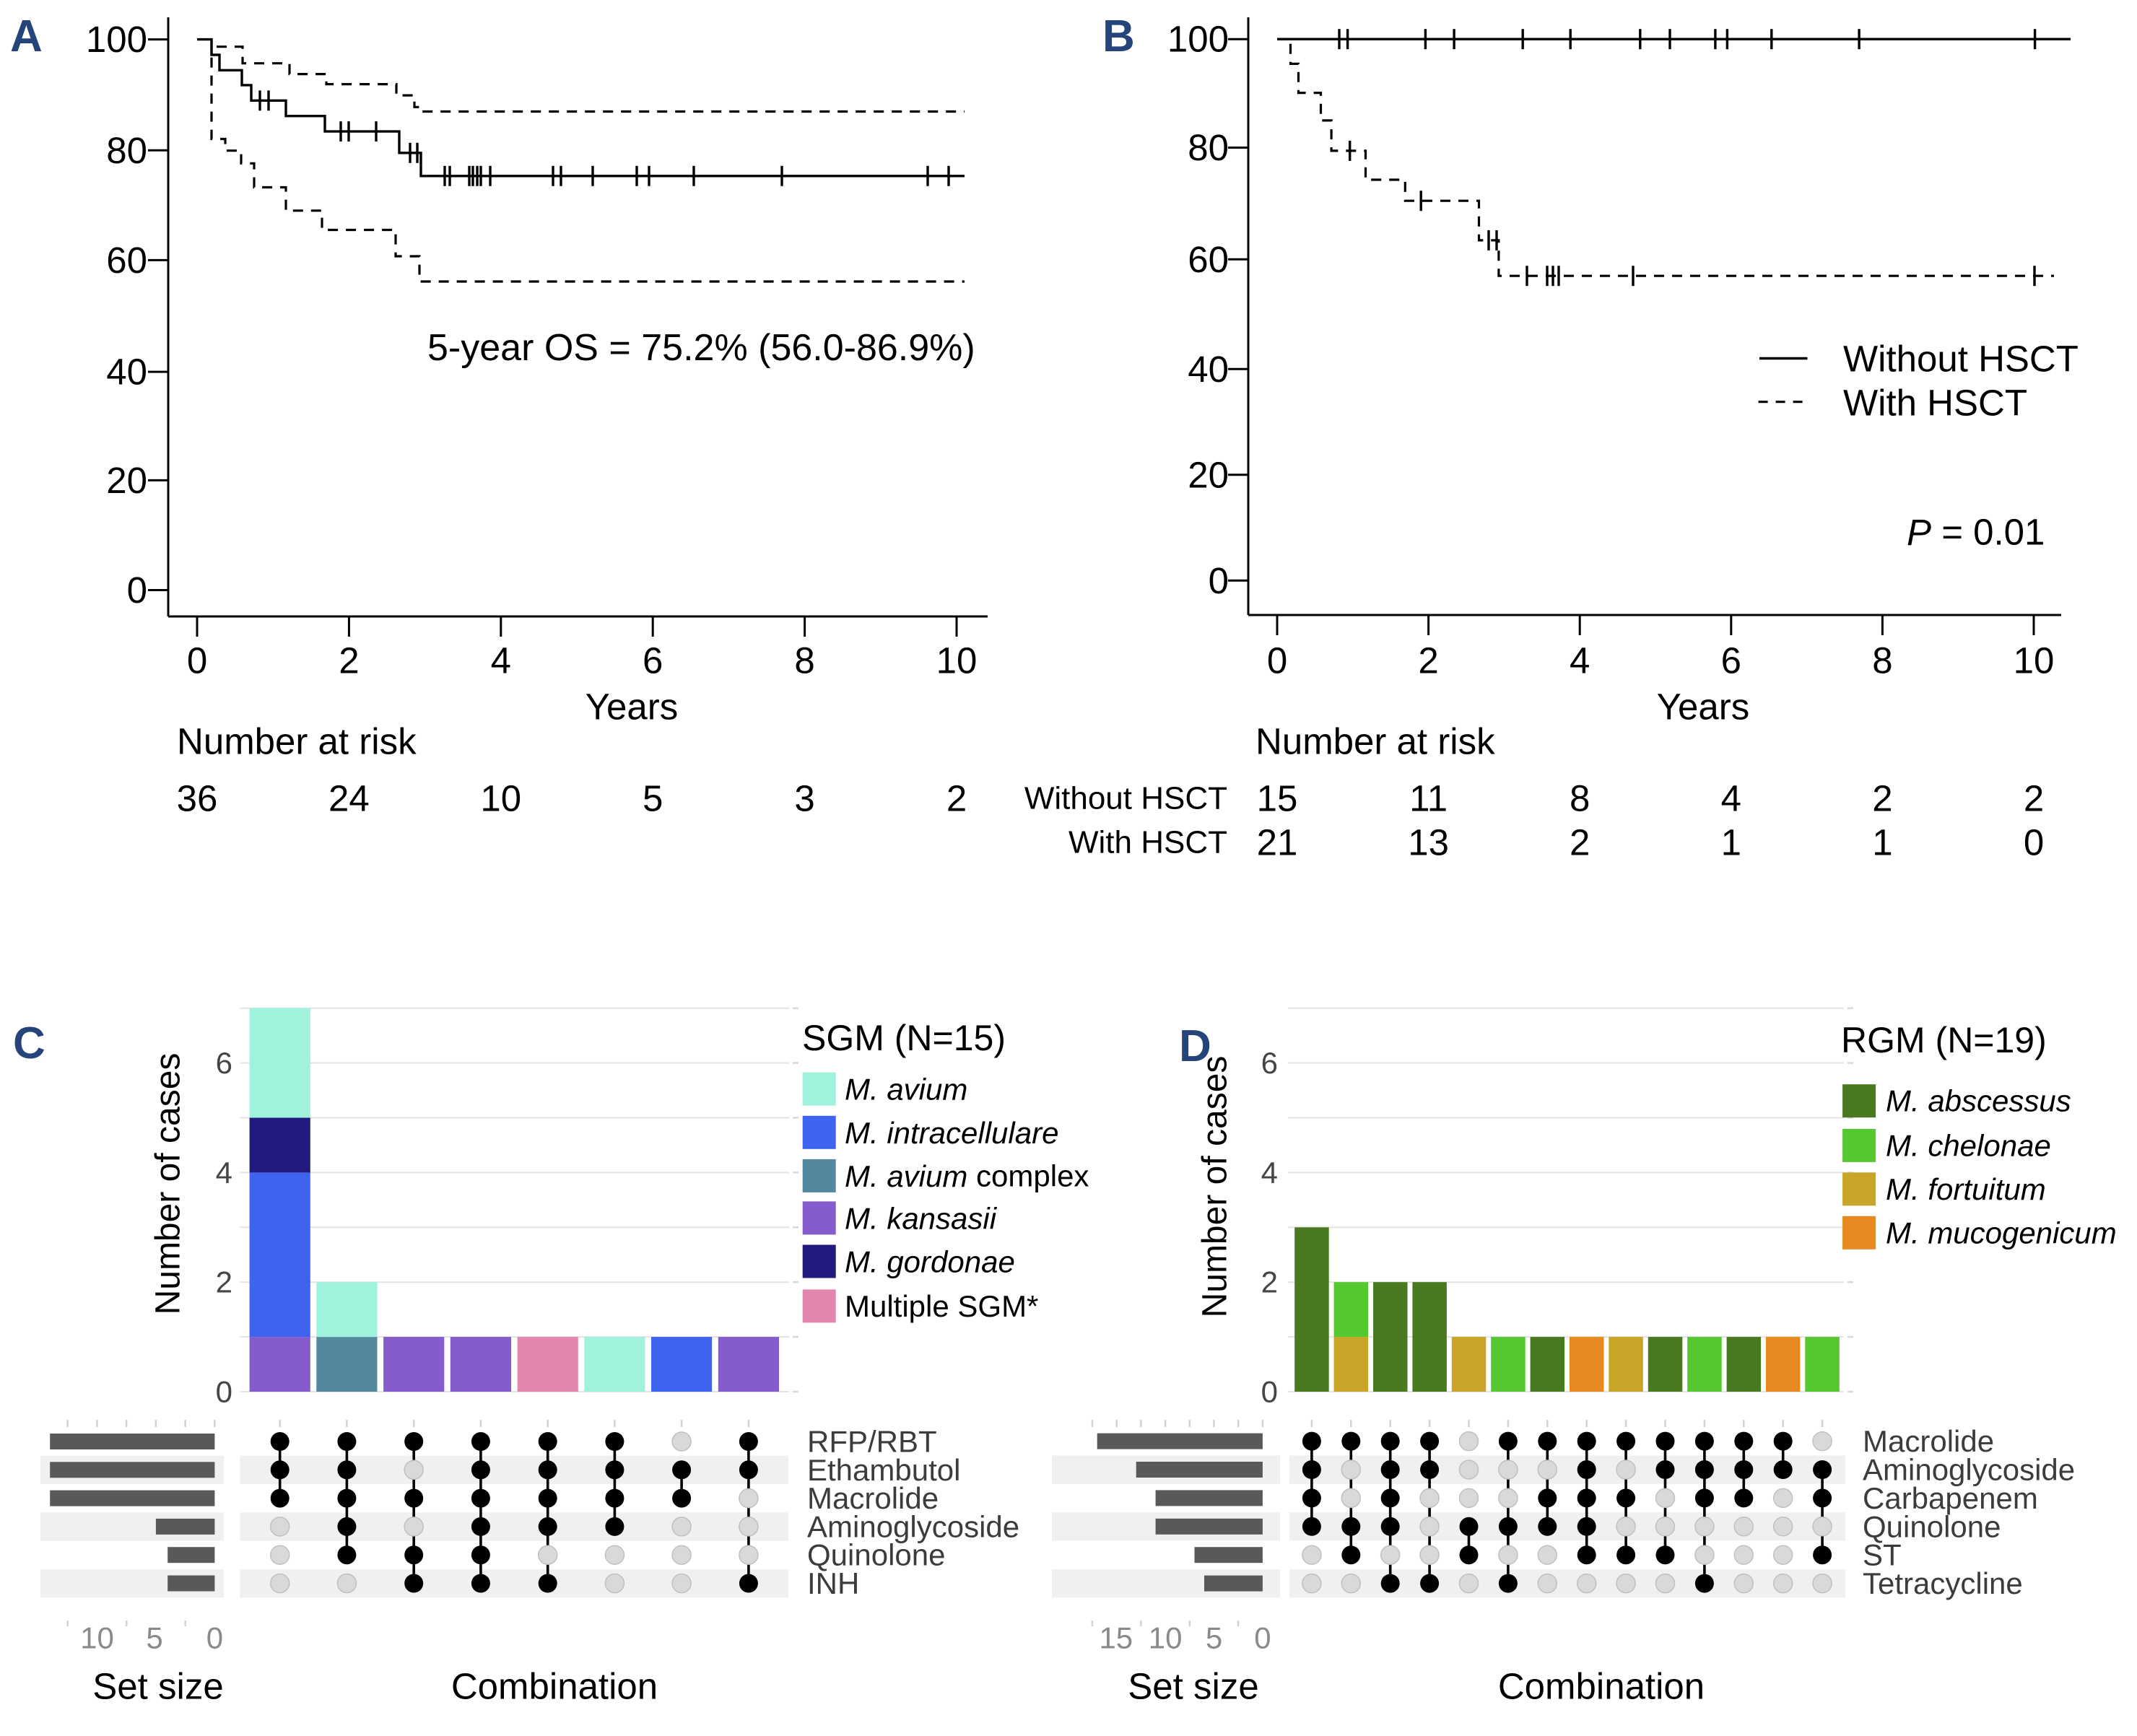 The height and width of the screenshot is (1736, 2137). Describe the element at coordinates (29, 1043) in the screenshot. I see `svg-text: C` at that location.